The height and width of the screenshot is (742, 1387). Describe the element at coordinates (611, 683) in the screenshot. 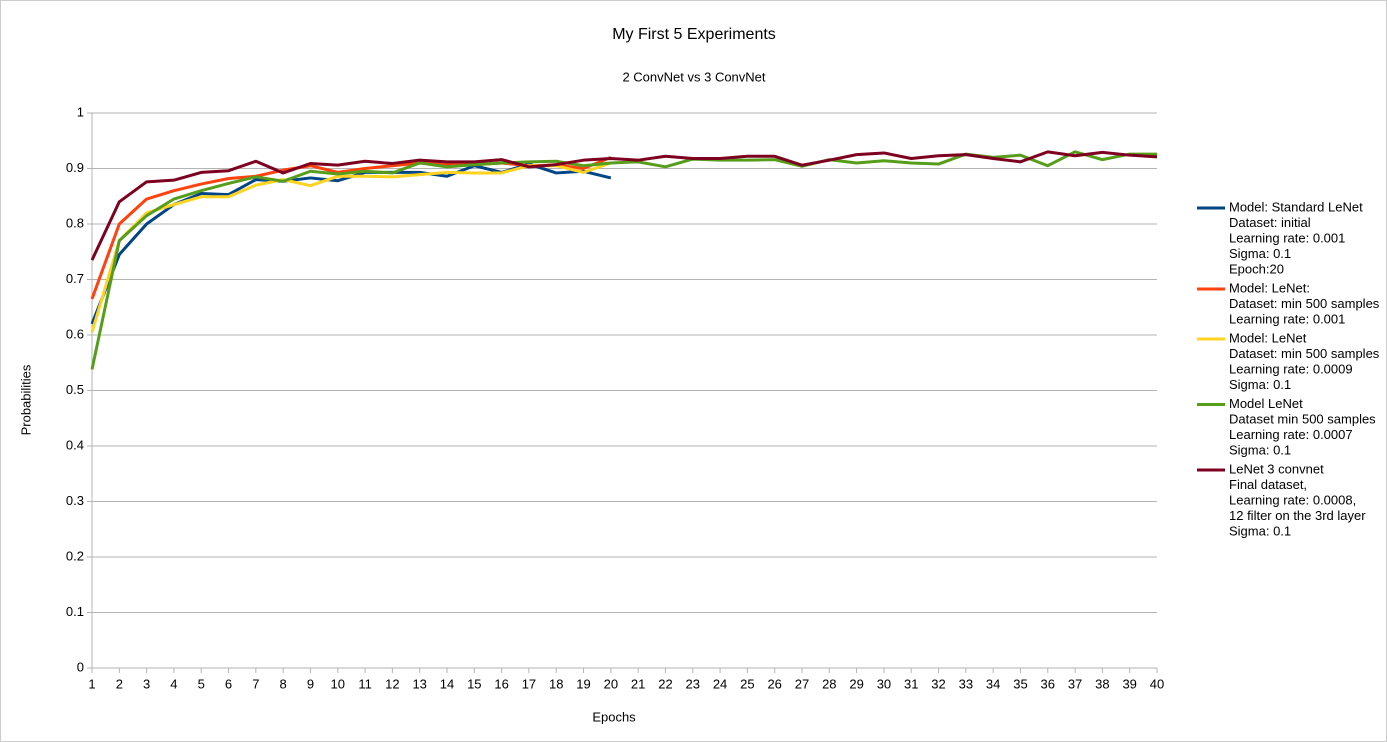

I see `x-tick-label: 20` at that location.